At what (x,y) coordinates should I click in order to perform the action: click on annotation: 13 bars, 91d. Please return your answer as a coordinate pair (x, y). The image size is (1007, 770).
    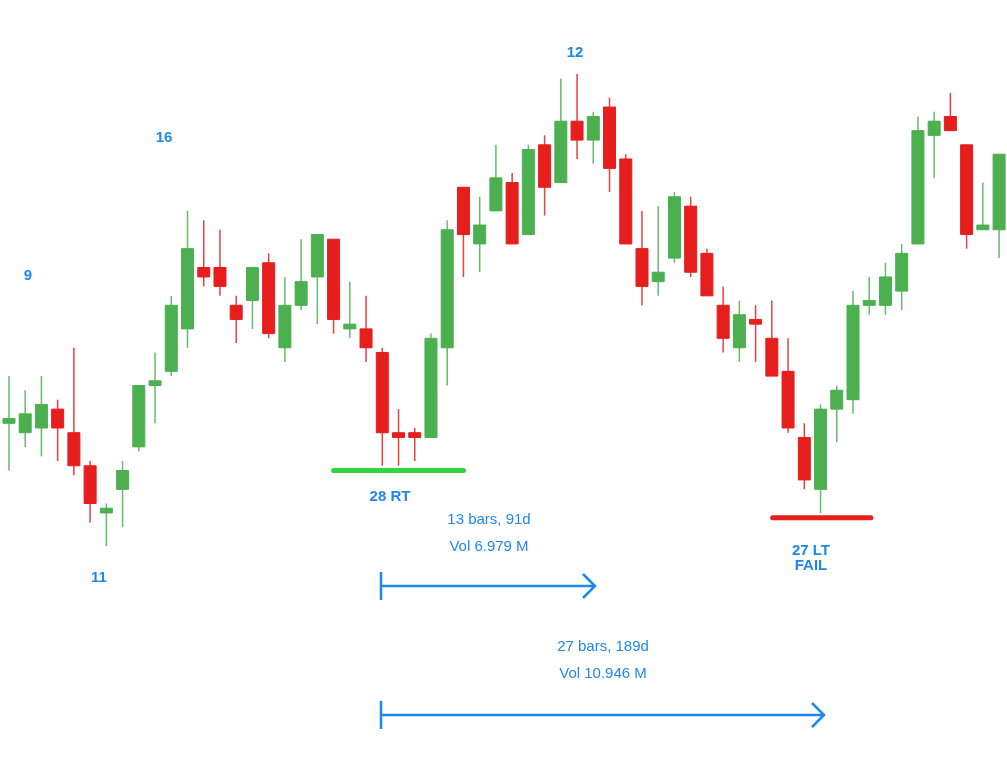
    Looking at the image, I should click on (489, 518).